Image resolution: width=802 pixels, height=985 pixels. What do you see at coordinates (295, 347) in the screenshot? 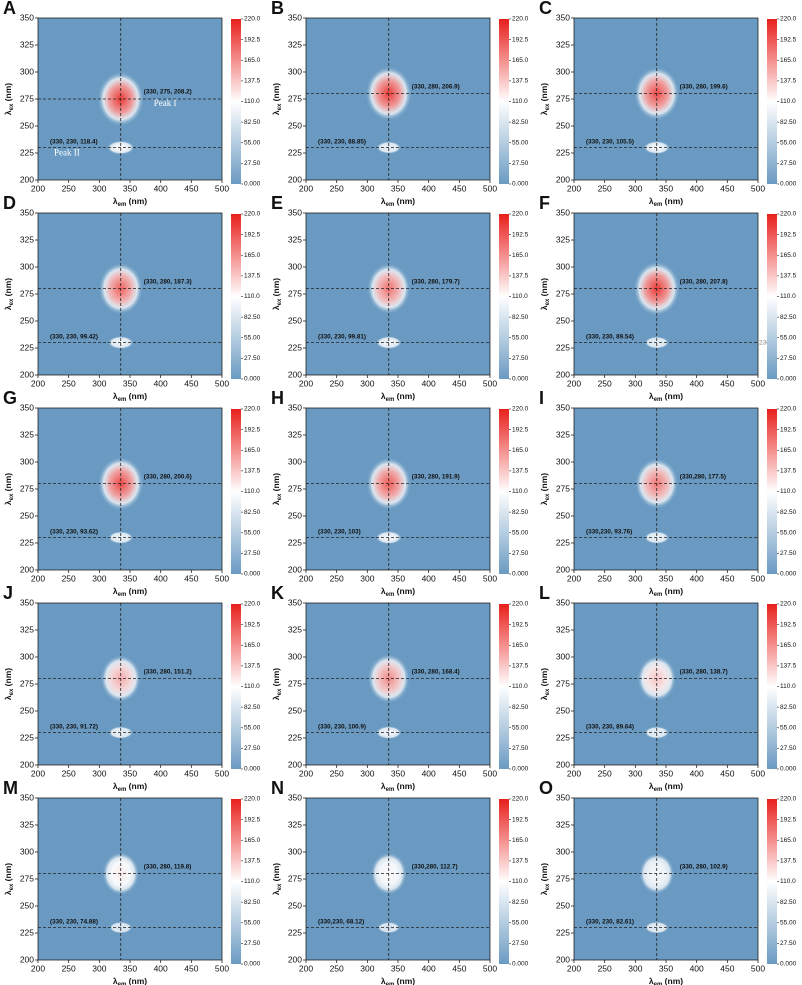
I see `y-tick-label: 225` at bounding box center [295, 347].